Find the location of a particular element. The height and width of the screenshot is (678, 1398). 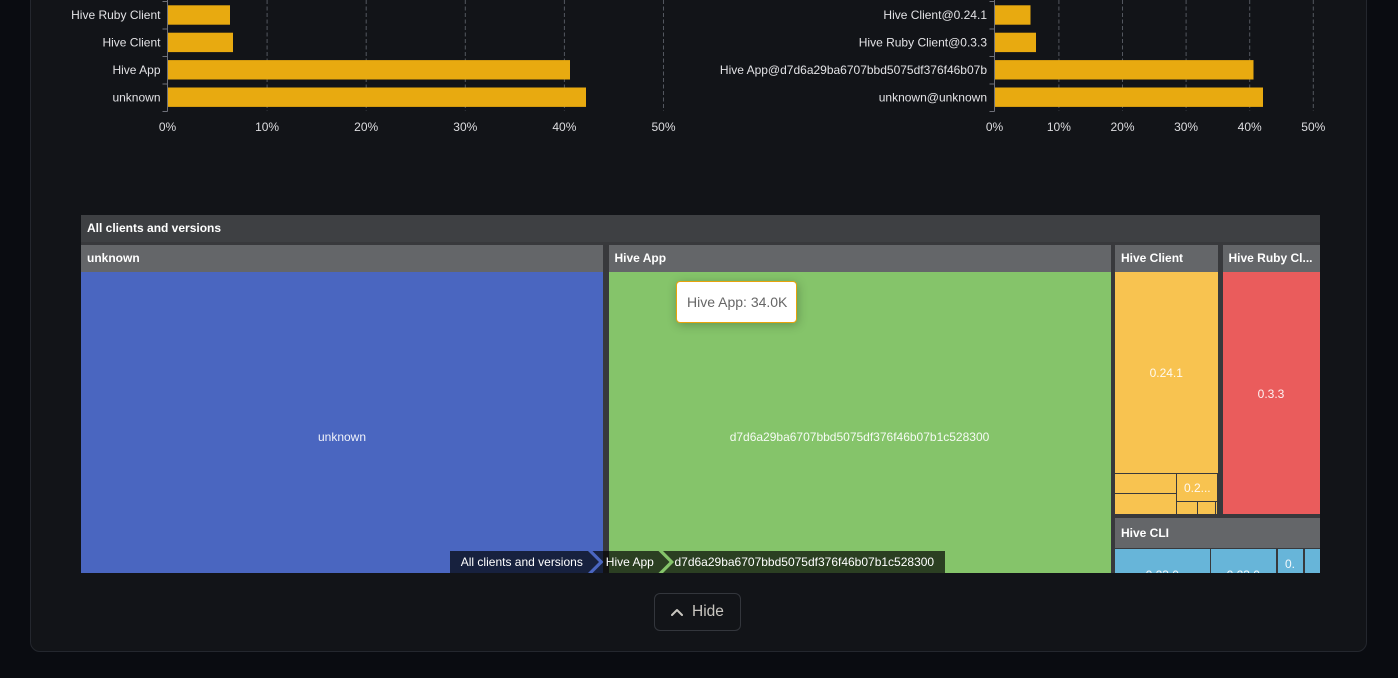

svg-text: All clients and versions is located at coordinates (522, 562).